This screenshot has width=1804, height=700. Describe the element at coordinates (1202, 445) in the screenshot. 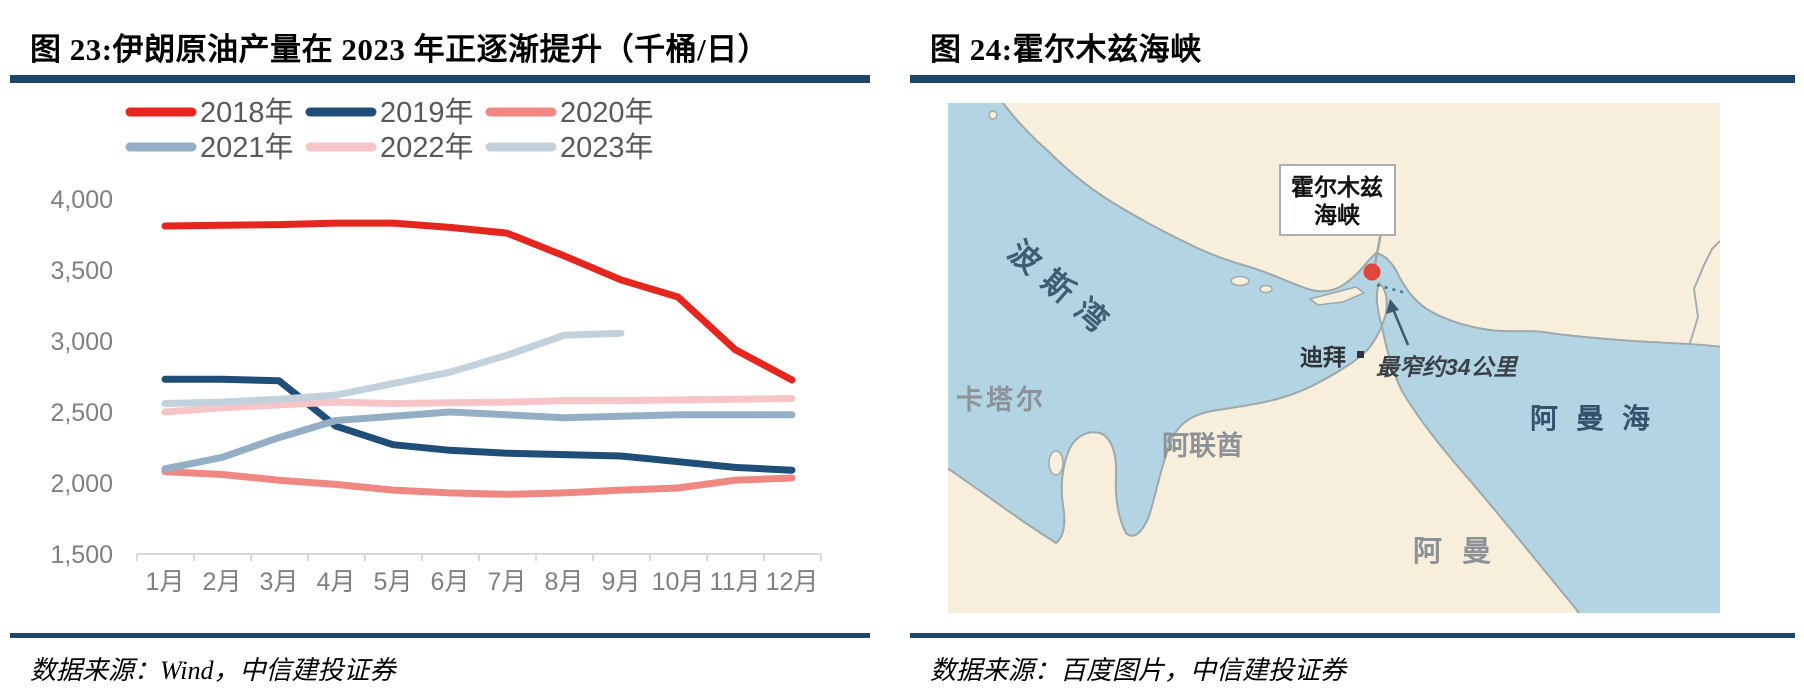

I see `map-label-uae: 阿联酋` at that location.